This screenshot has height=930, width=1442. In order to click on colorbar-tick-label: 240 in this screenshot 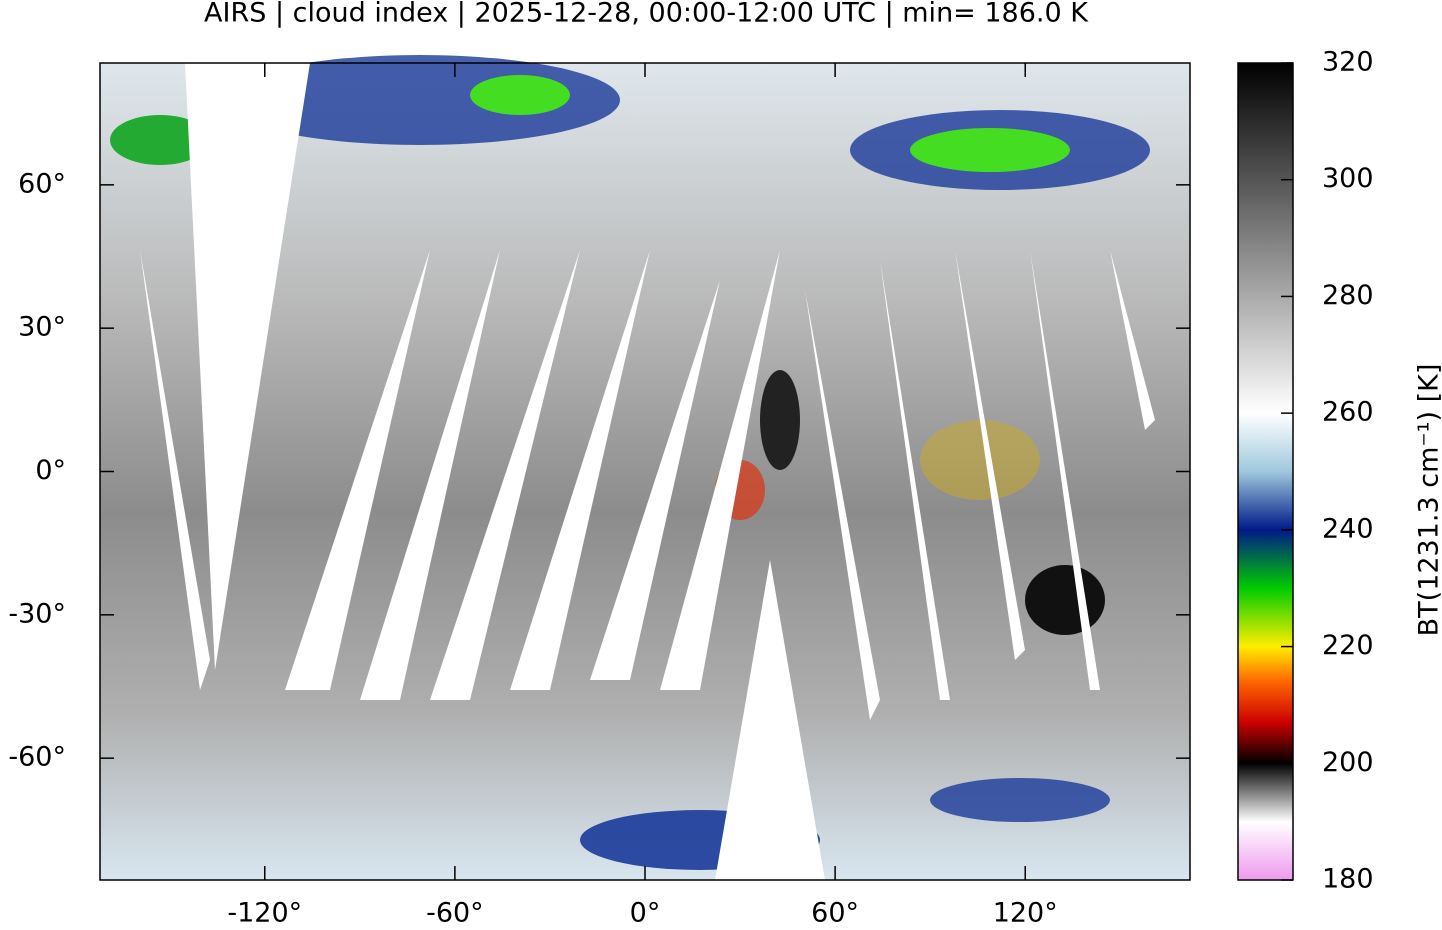, I will do `click(1348, 528)`.